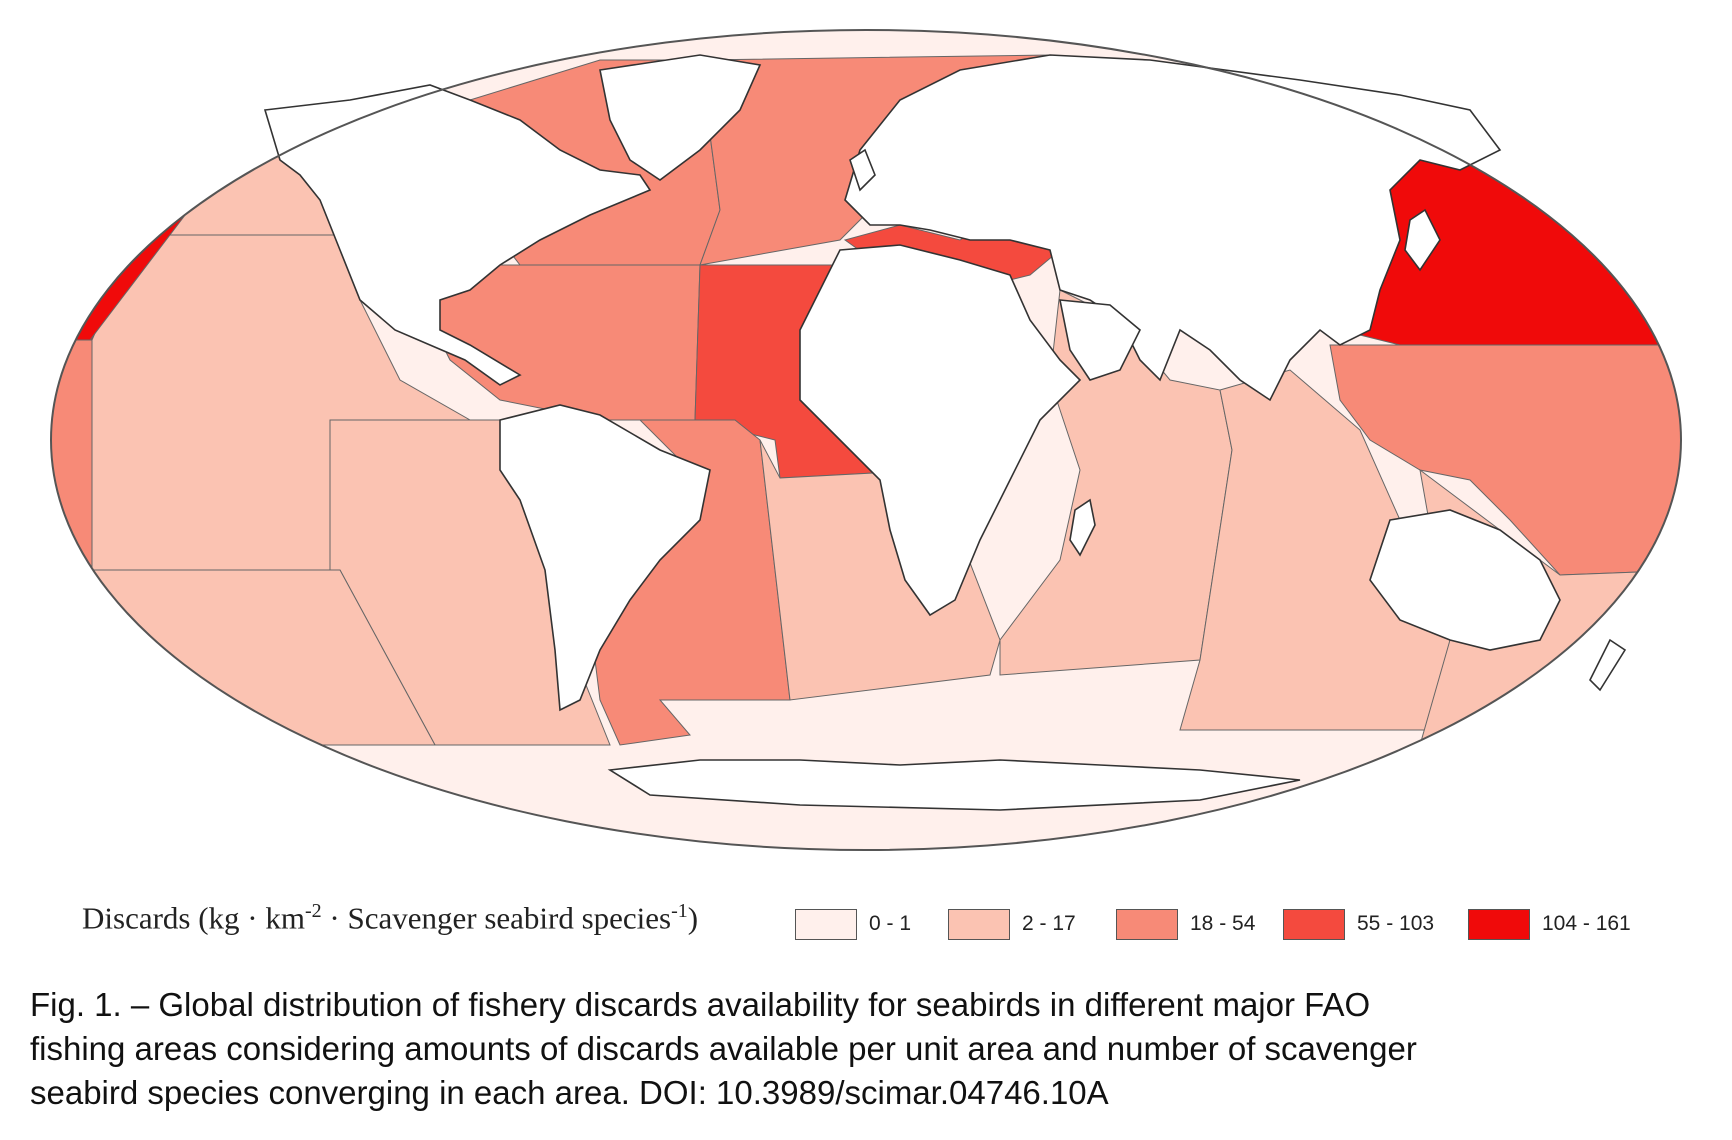 The image size is (1732, 1140). I want to click on japan, so click(1422, 240).